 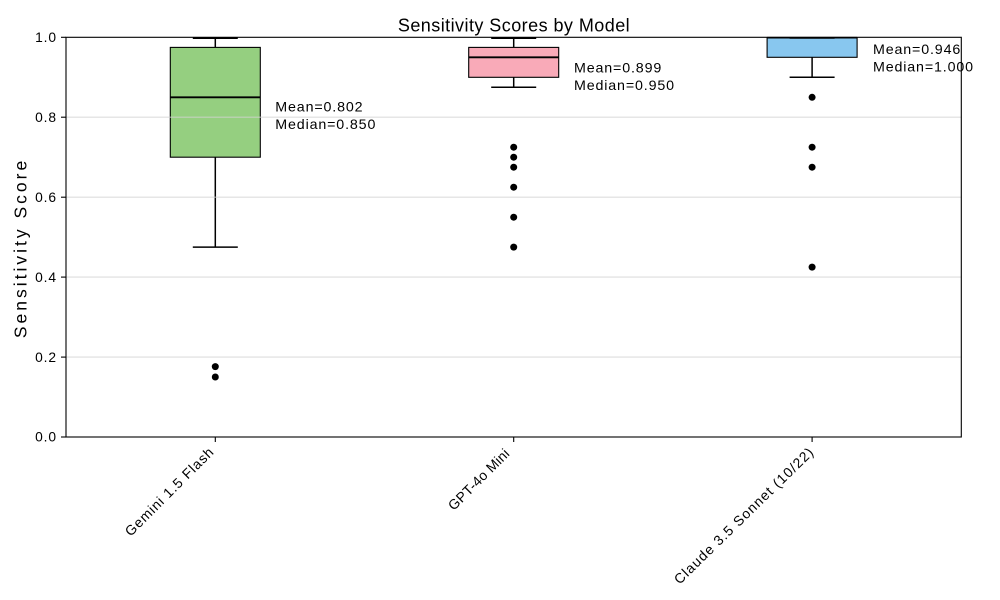 I want to click on svg-text: Sensitivity Score, so click(x=21, y=248).